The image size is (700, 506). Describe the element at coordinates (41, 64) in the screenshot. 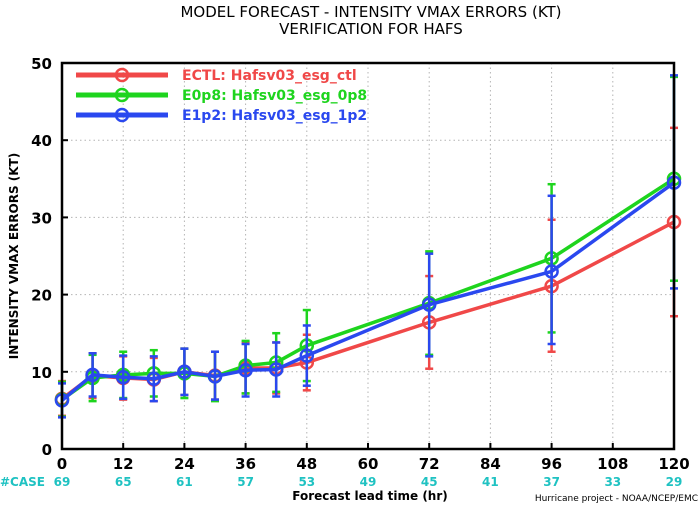

I see `y-tick-label: 50` at that location.